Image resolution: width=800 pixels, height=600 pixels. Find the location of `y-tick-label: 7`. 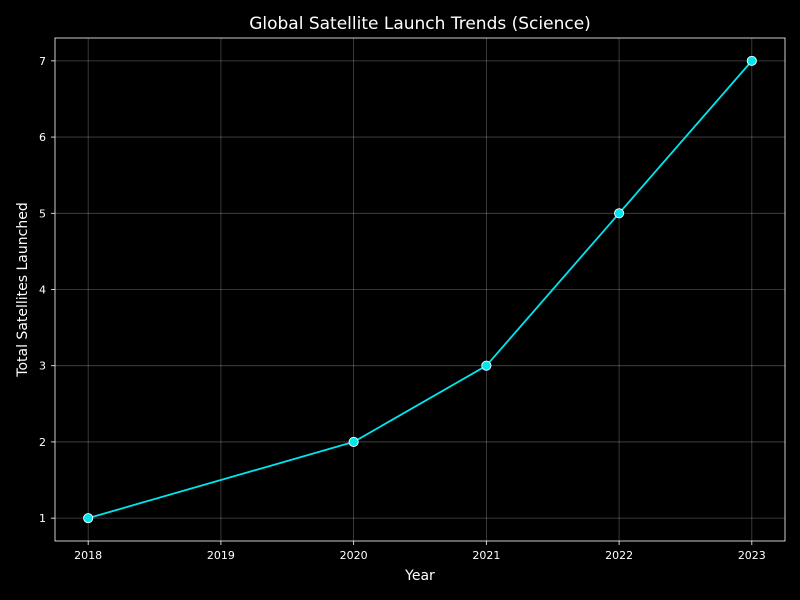

y-tick-label: 7 is located at coordinates (42, 61).